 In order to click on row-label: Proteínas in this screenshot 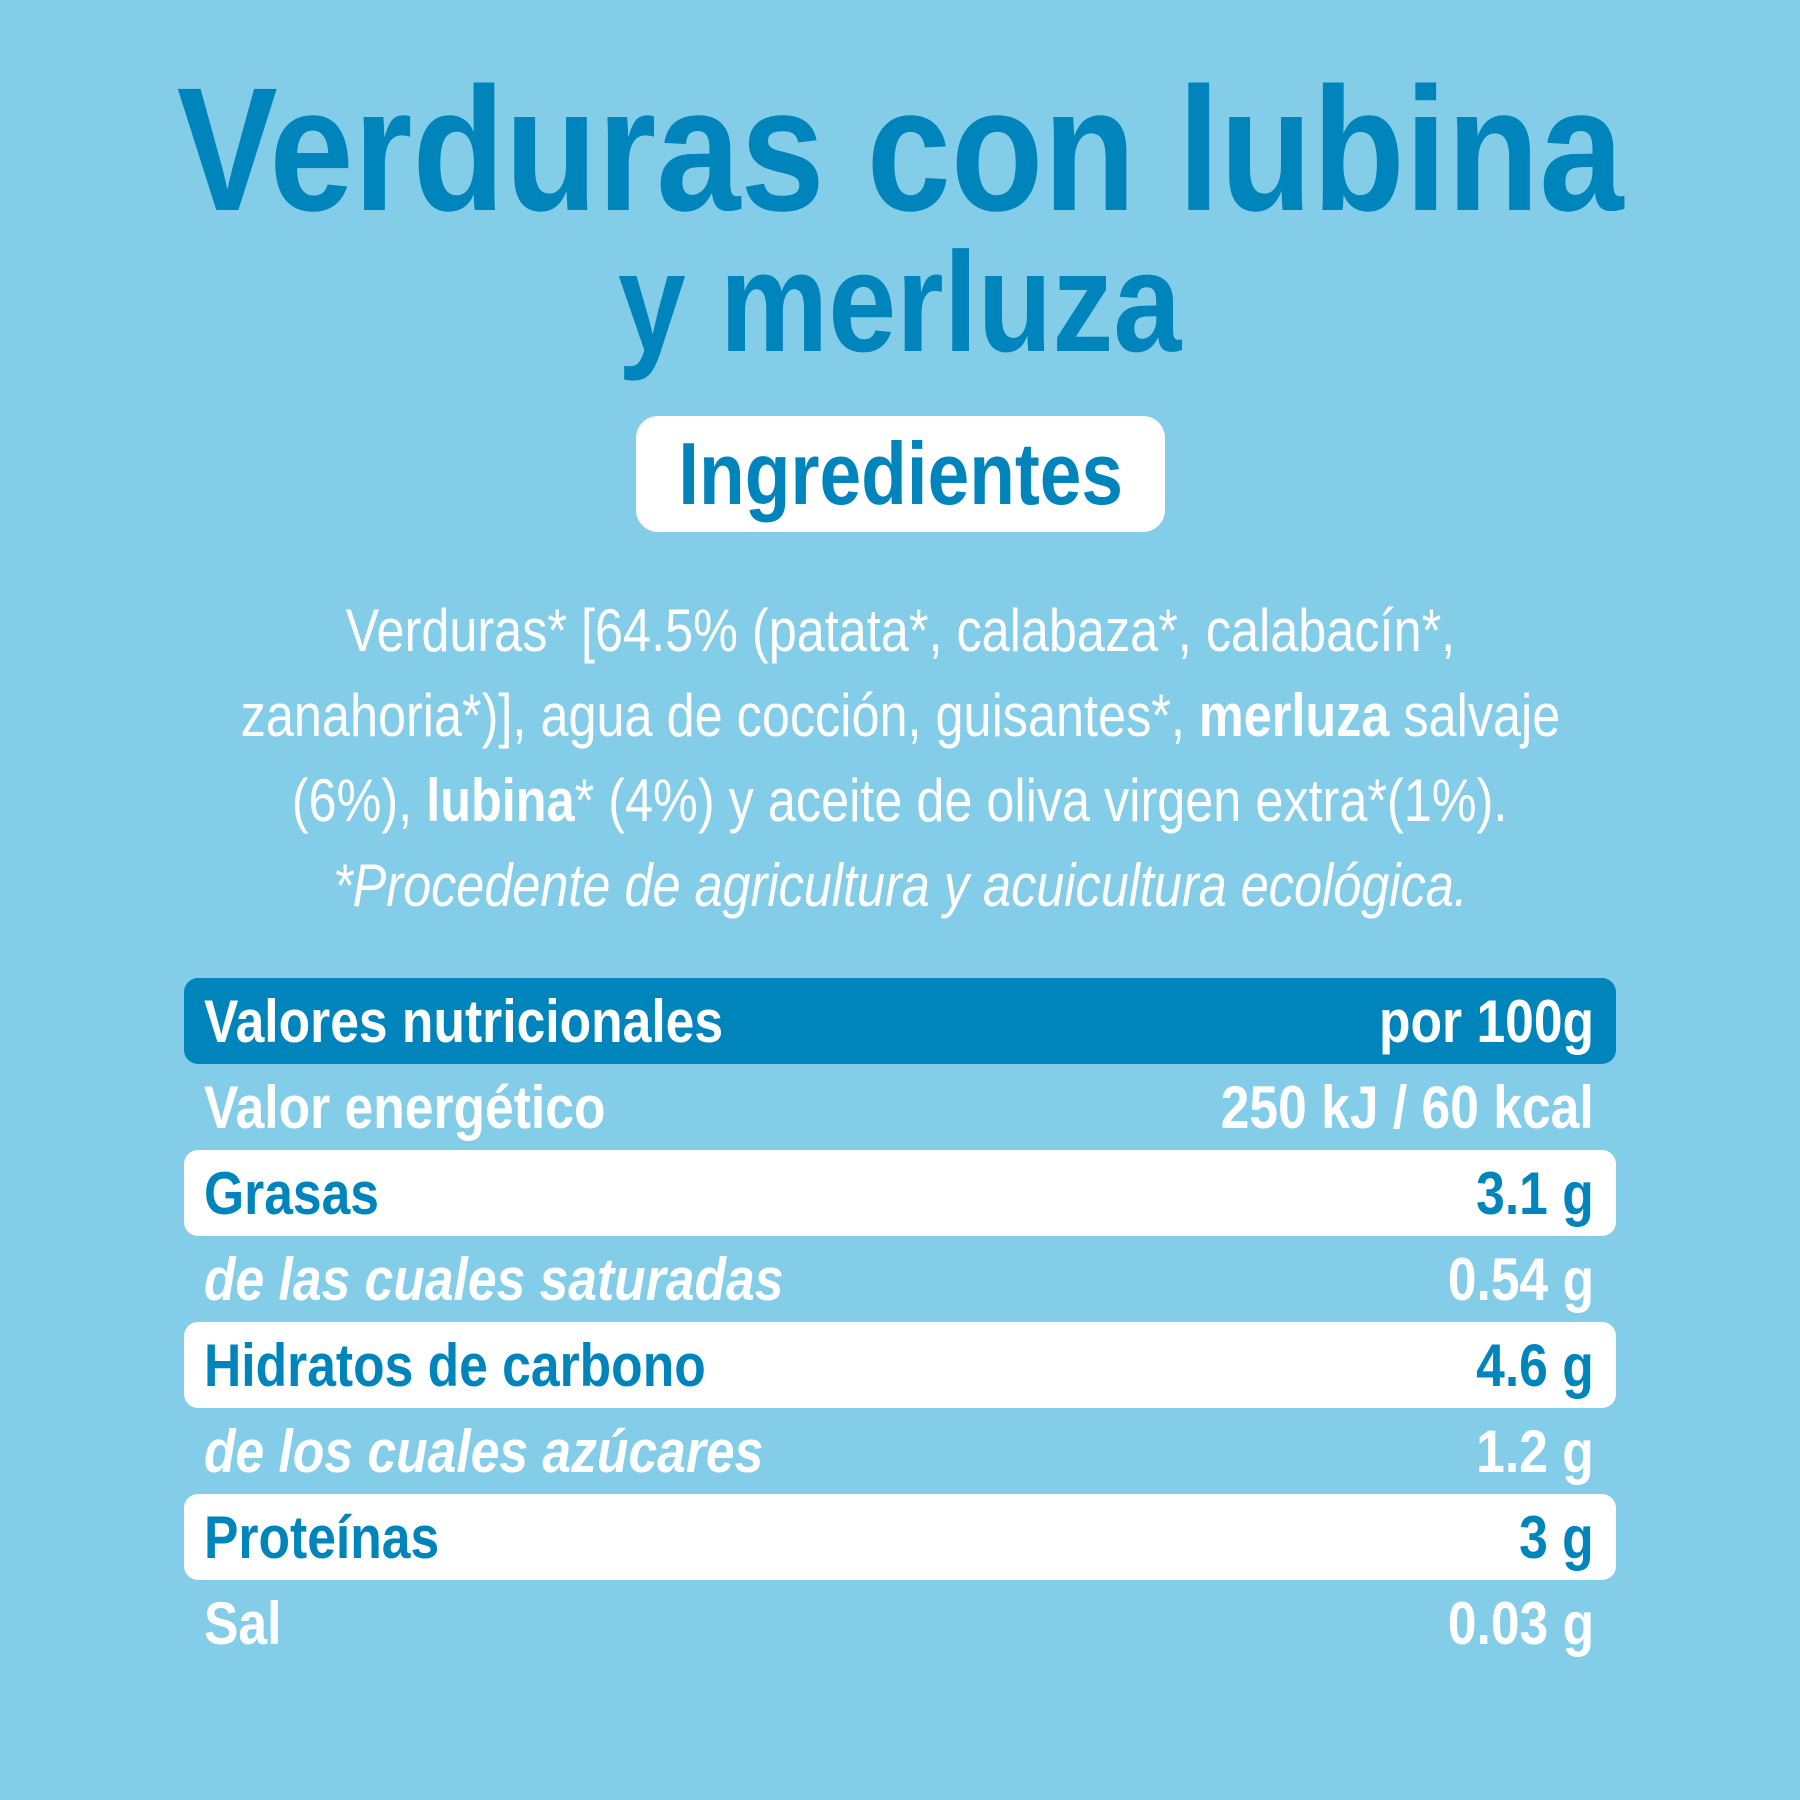, I will do `click(322, 1537)`.